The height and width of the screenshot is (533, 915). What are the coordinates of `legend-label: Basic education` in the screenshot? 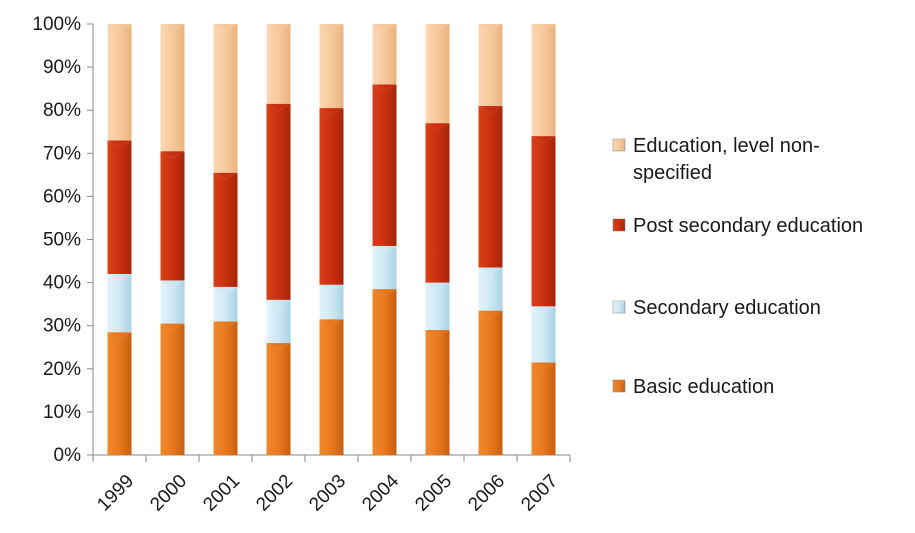 It's located at (703, 387).